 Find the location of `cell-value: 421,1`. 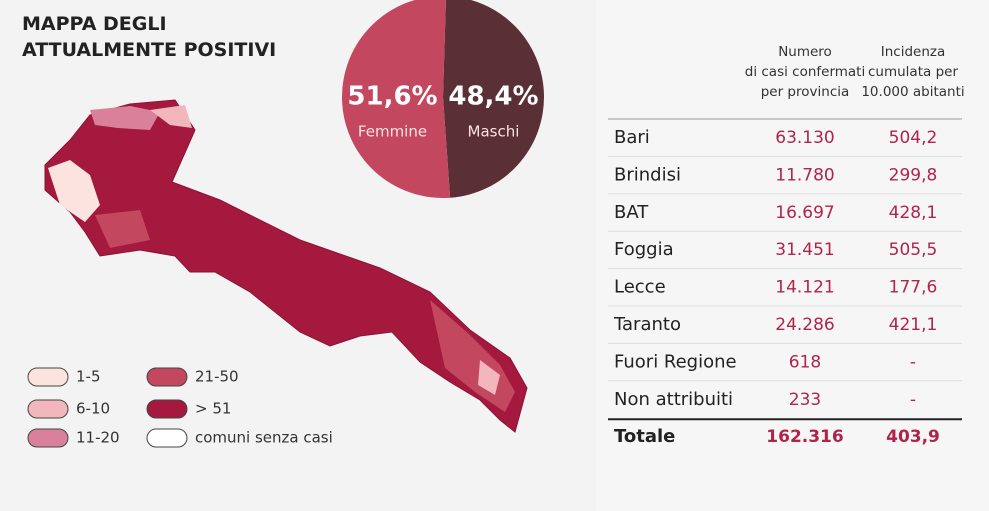

cell-value: 421,1 is located at coordinates (913, 325).